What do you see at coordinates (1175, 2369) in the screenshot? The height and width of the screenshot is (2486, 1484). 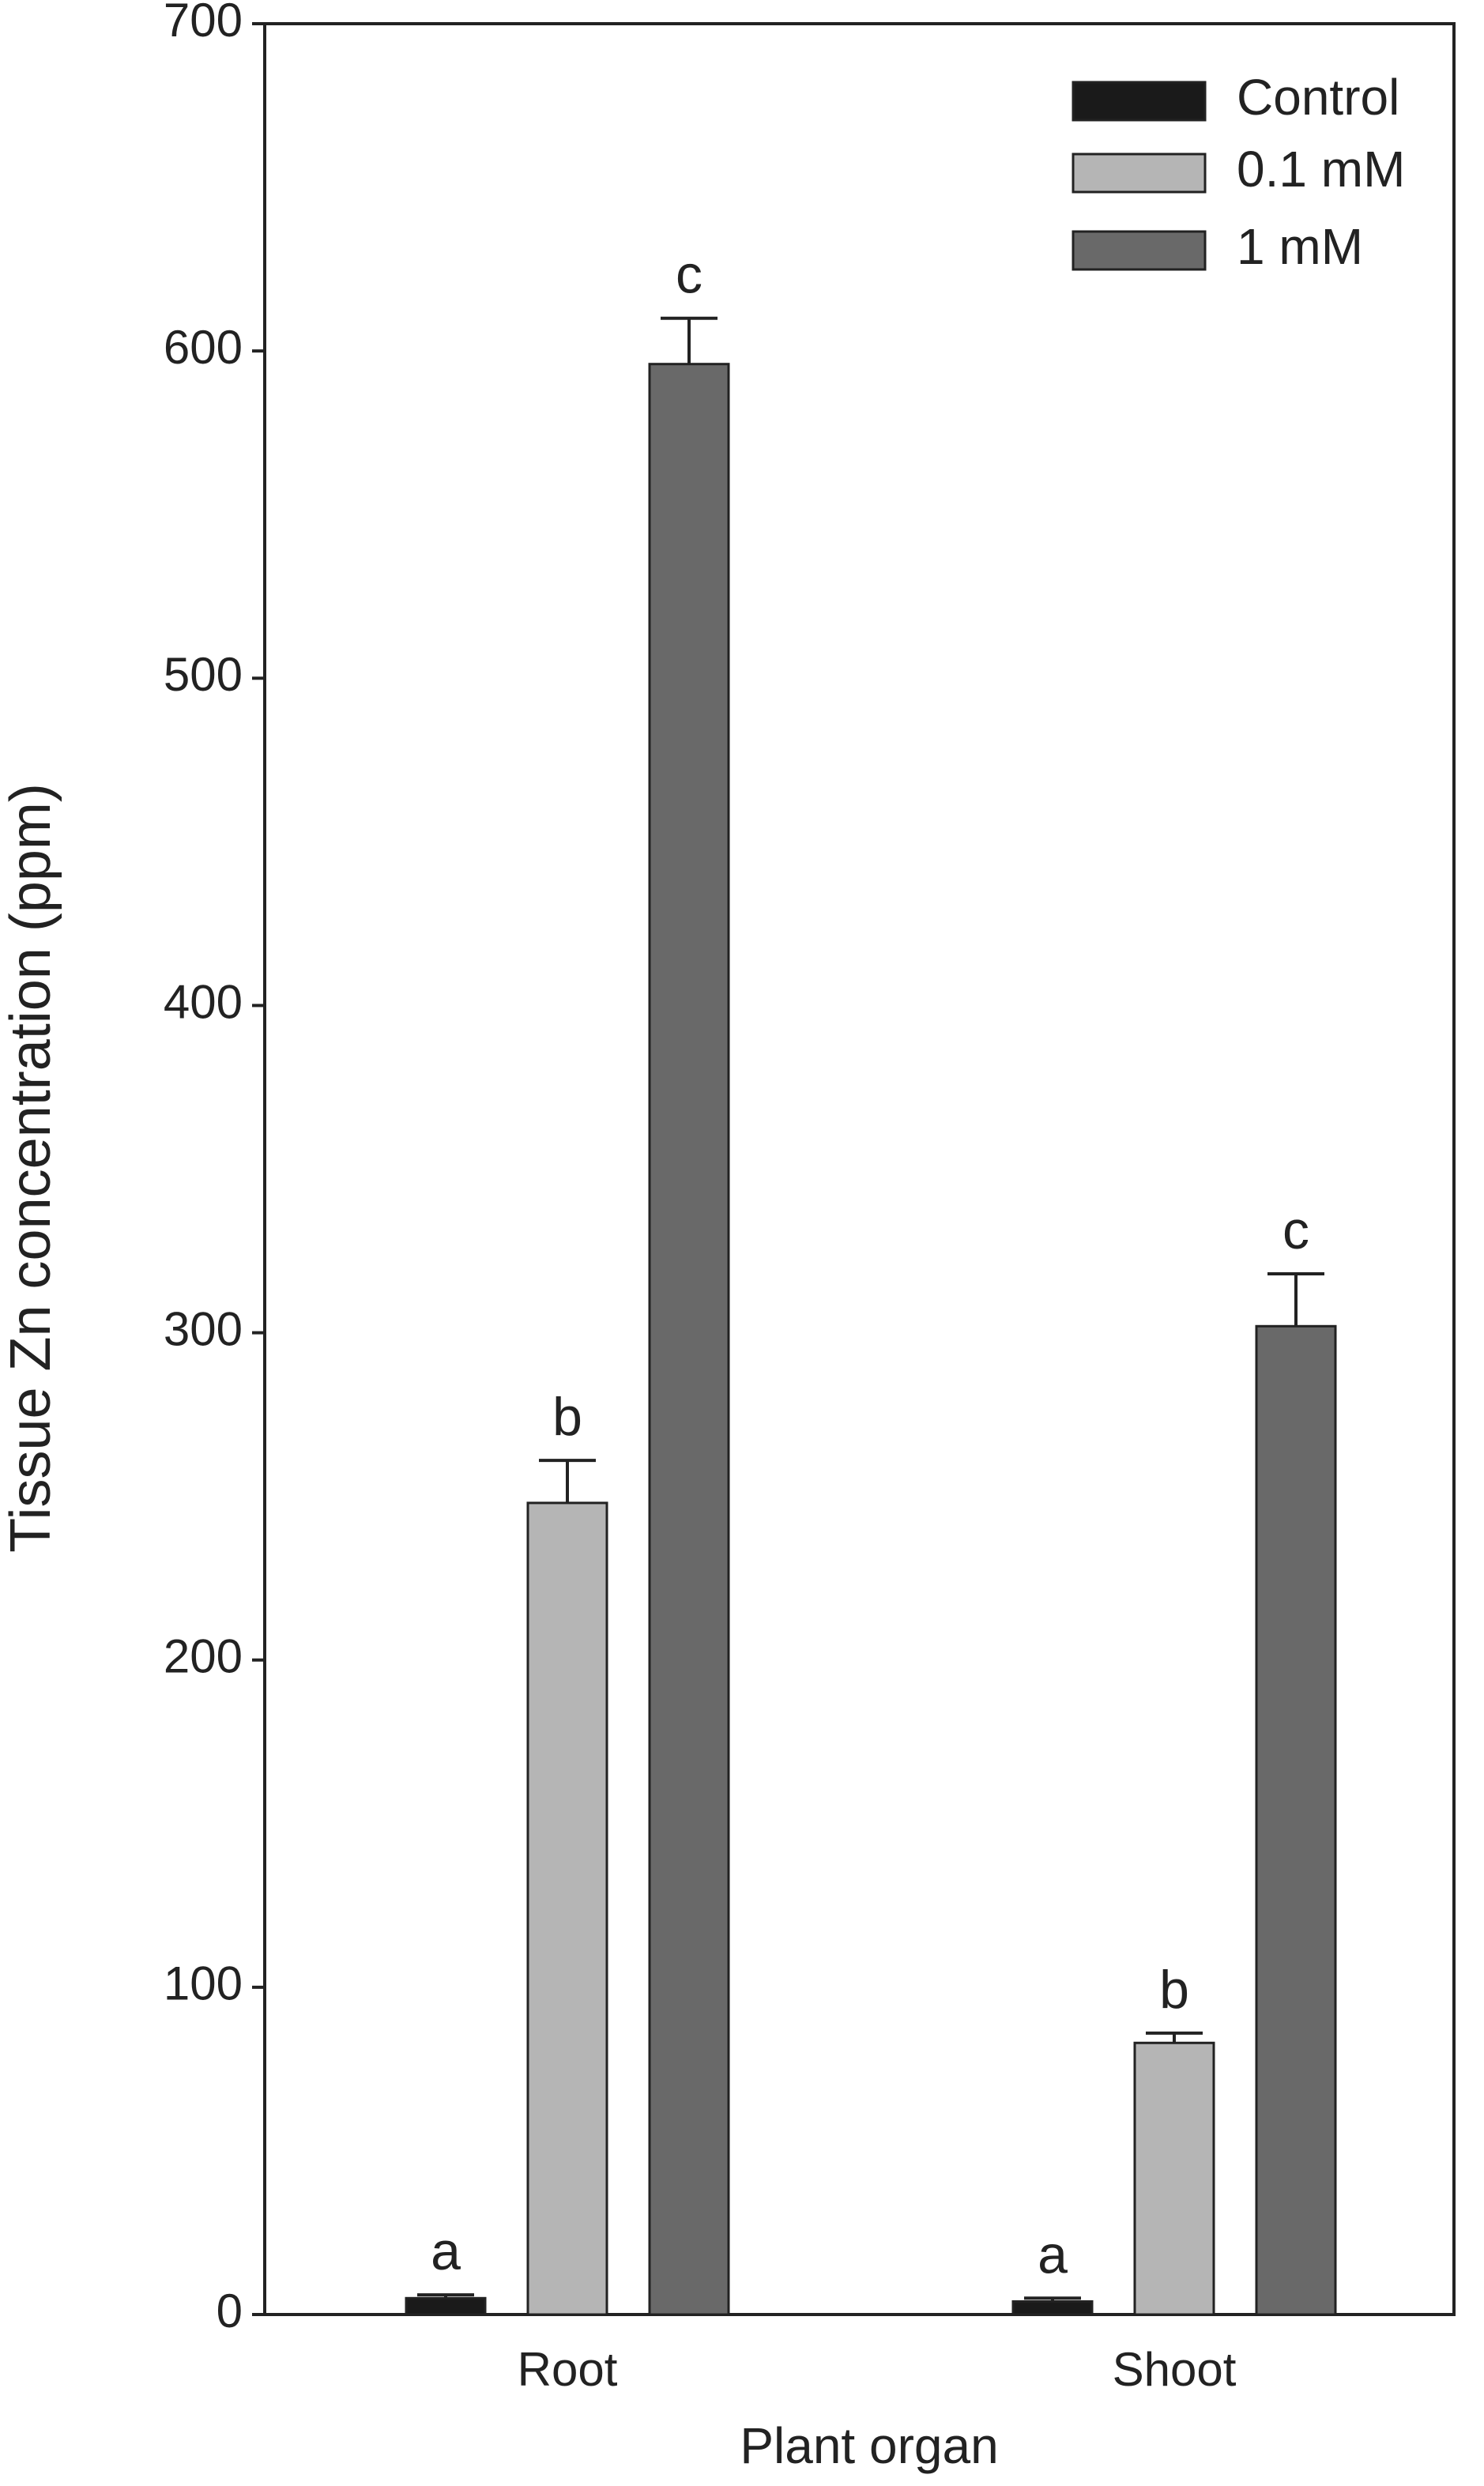 I see `x-tick-label: Shoot` at bounding box center [1175, 2369].